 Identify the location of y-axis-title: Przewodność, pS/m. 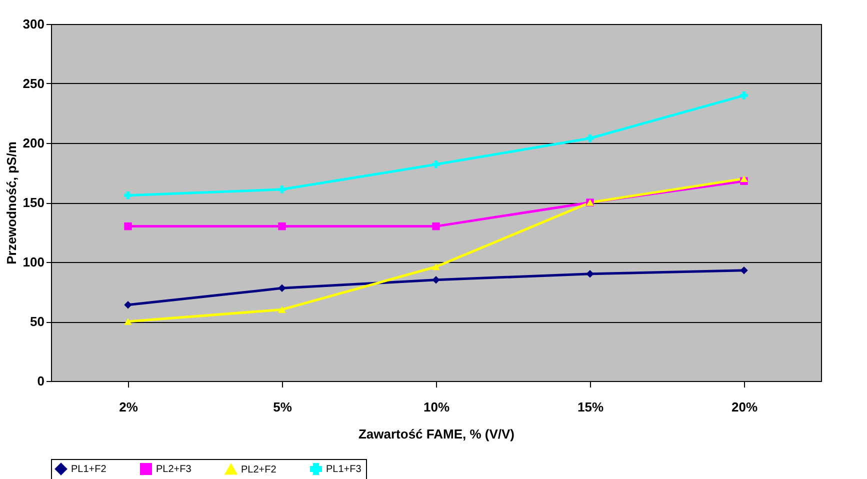
(11, 203).